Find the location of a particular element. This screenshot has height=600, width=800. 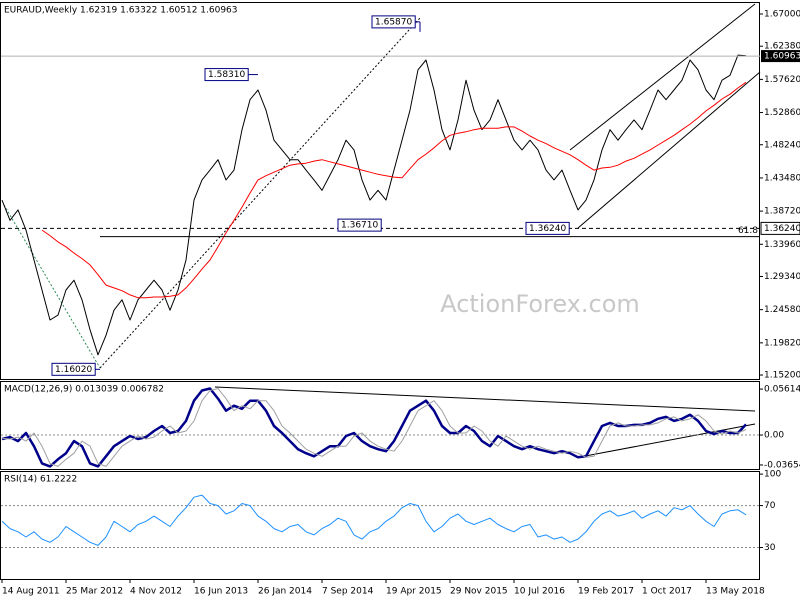

y-tick-label: 1.29340 is located at coordinates (782, 277).